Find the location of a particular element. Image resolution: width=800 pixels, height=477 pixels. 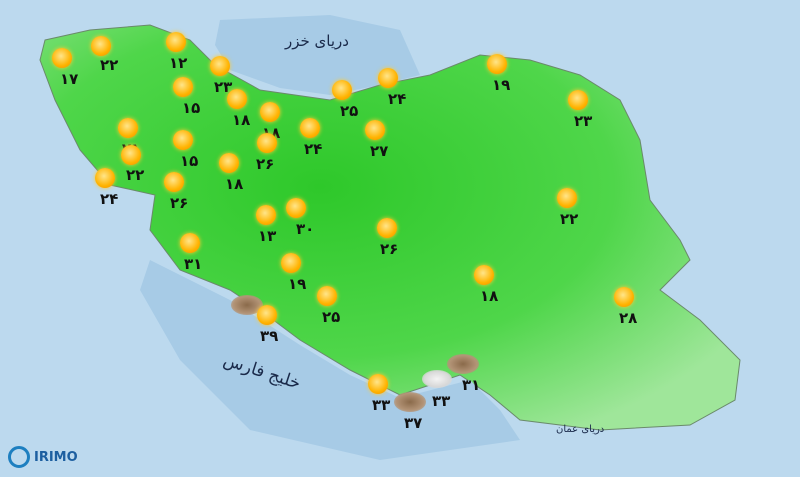

temperature-label: ۱۷ is located at coordinates (69, 79).